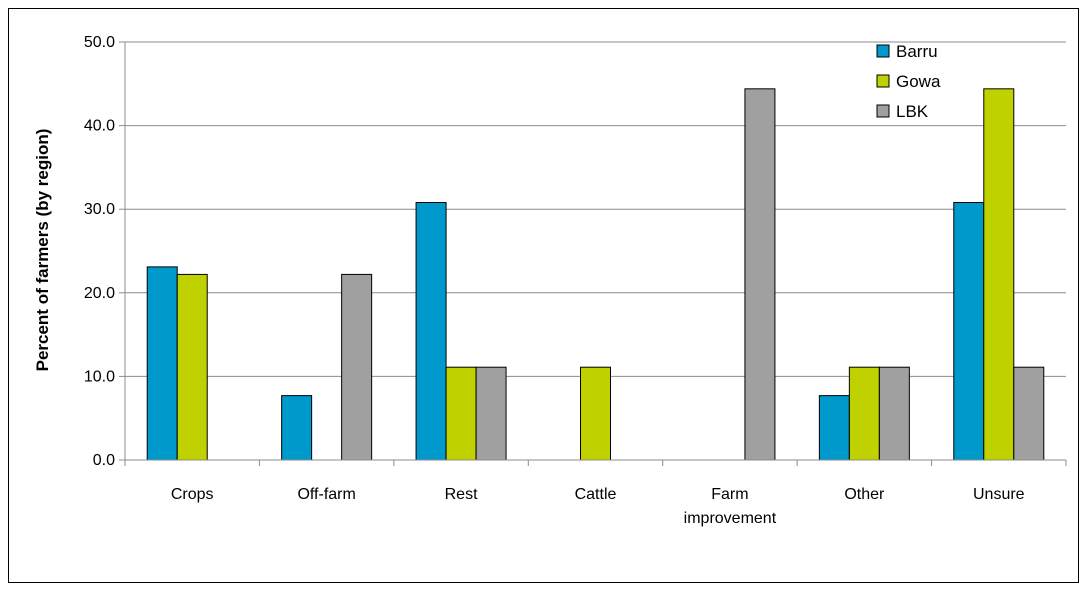  Describe the element at coordinates (917, 51) in the screenshot. I see `legend-label-barru: Barru` at that location.